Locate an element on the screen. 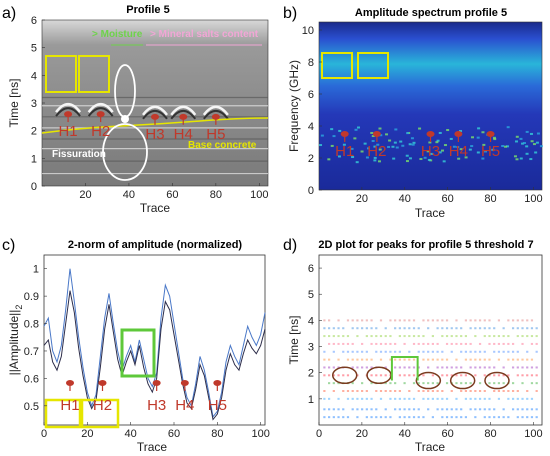 Image resolution: width=550 pixels, height=456 pixels. panel-c-xtick-label: 20 is located at coordinates (87, 434).